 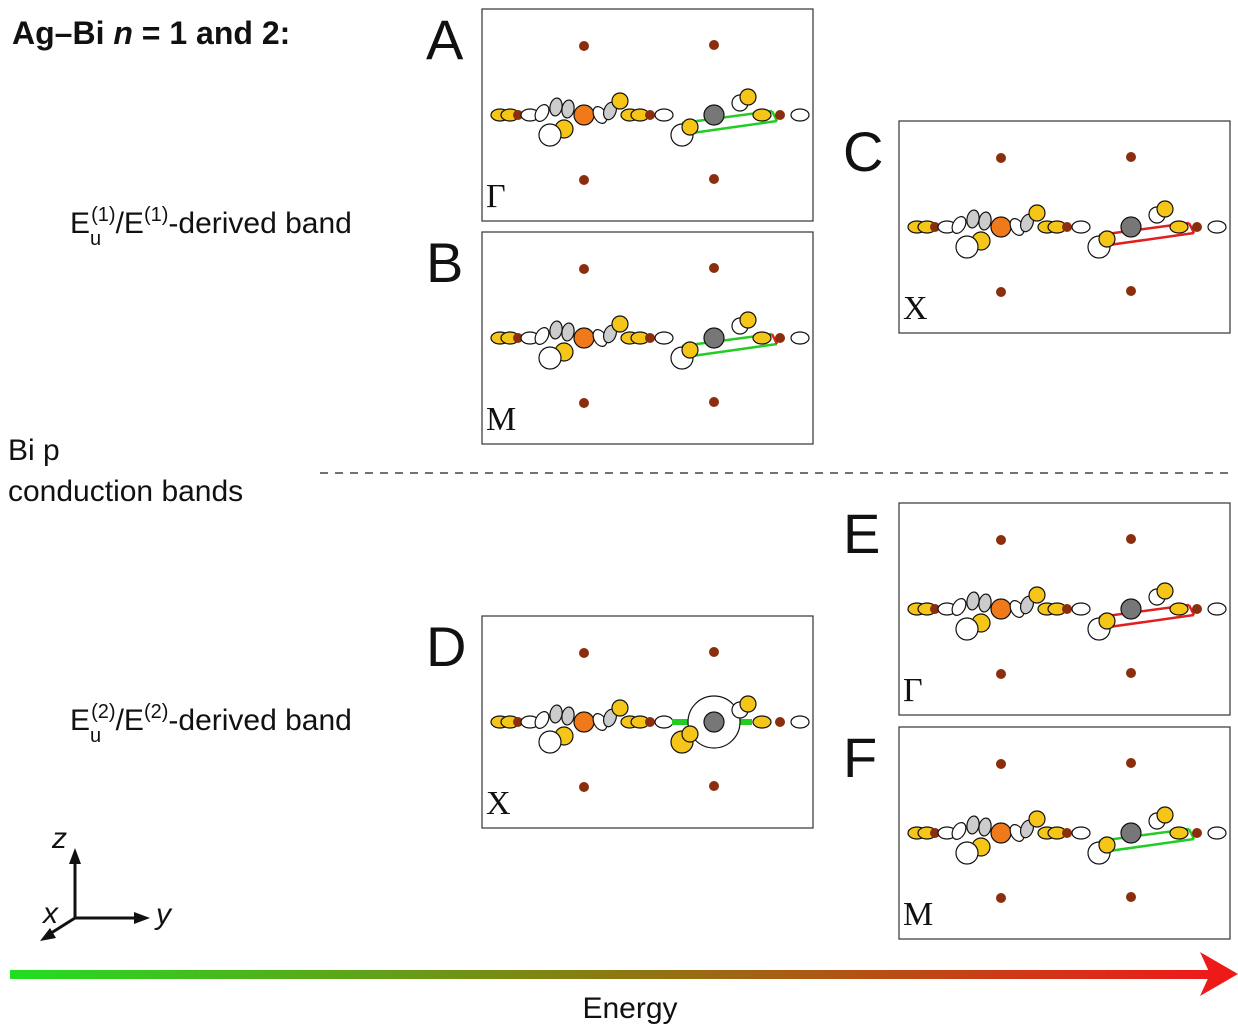 I want to click on band-label: Eu(1)/E(1)-derived band, so click(x=211, y=227).